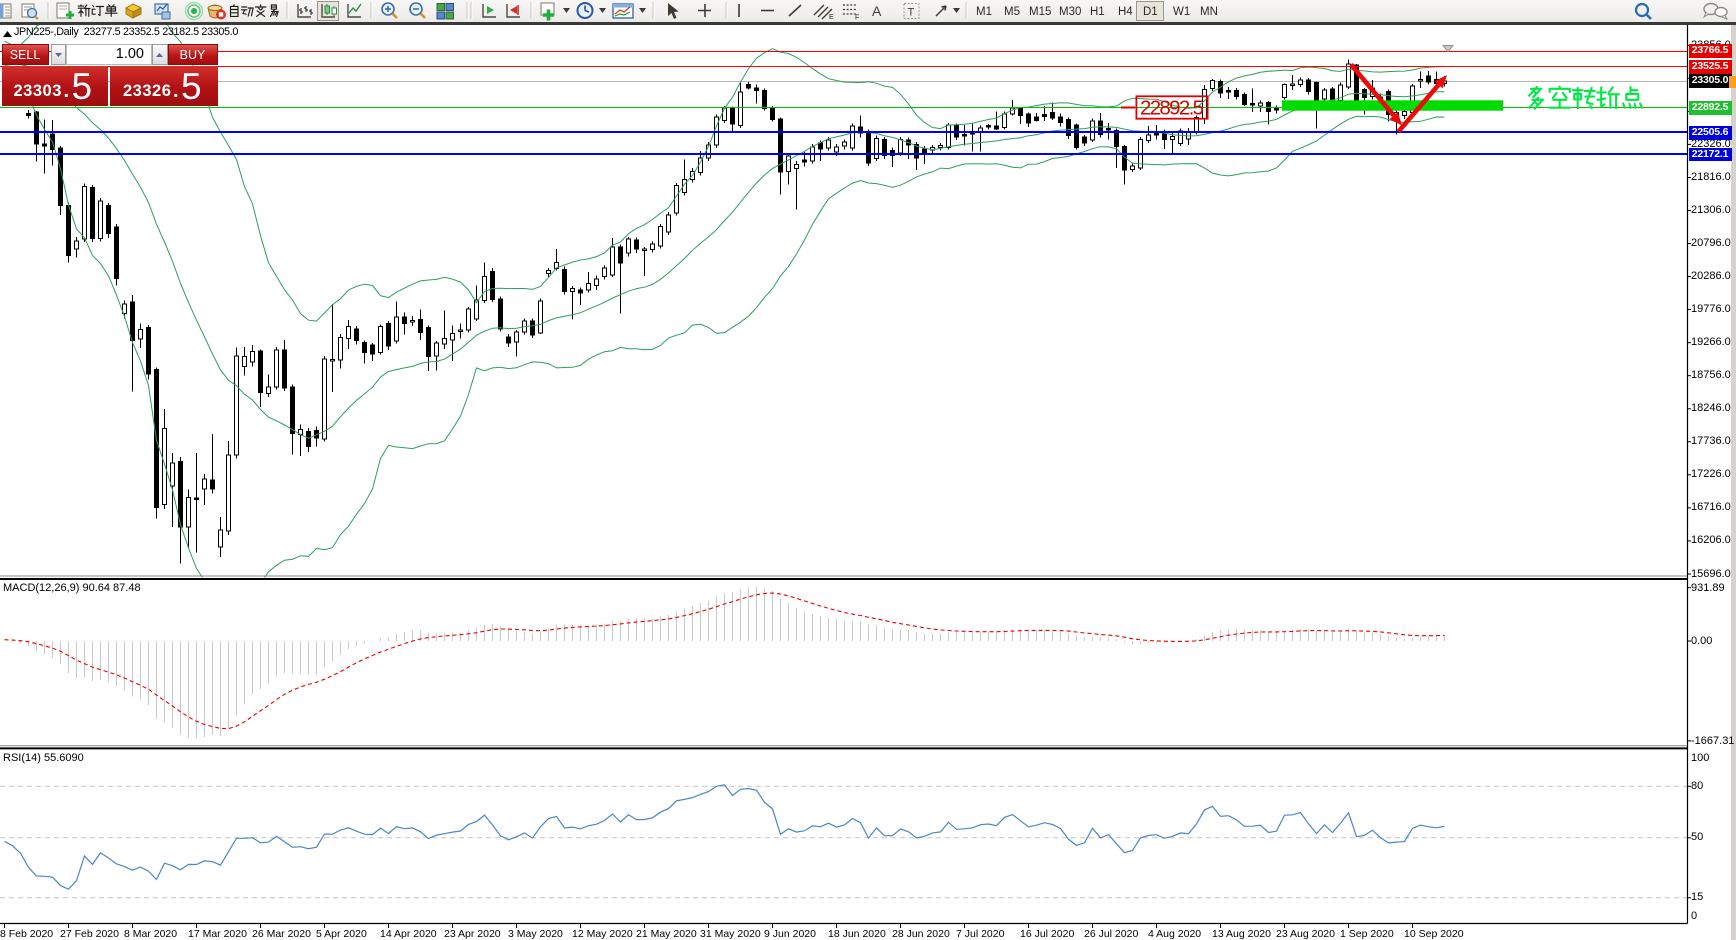  Describe the element at coordinates (1070, 12) in the screenshot. I see `svg-text: M30` at that location.